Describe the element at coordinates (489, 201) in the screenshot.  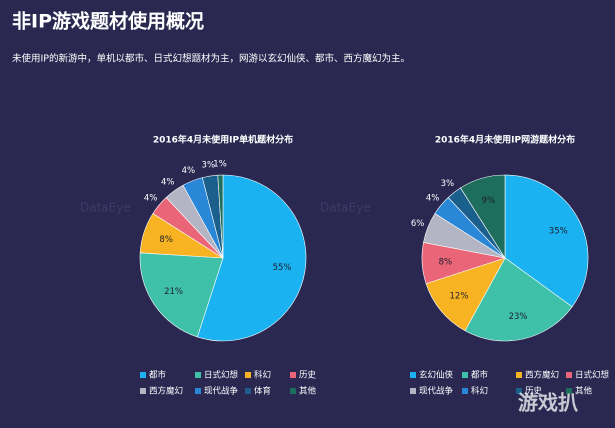
I see `data-label: 9%` at that location.